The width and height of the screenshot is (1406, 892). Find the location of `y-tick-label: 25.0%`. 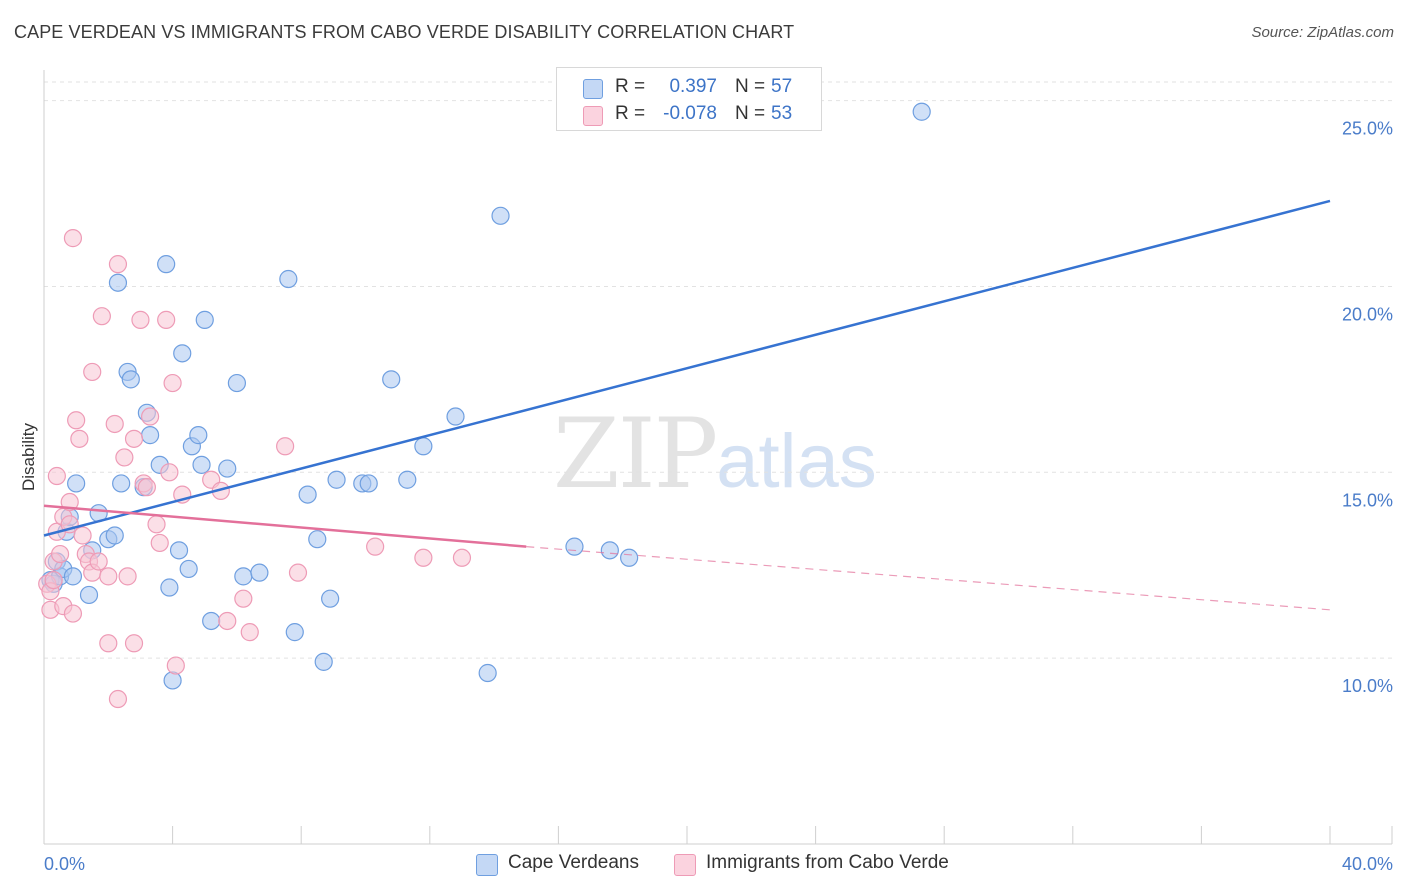

y-tick-label: 25.0% is located at coordinates (1367, 129).